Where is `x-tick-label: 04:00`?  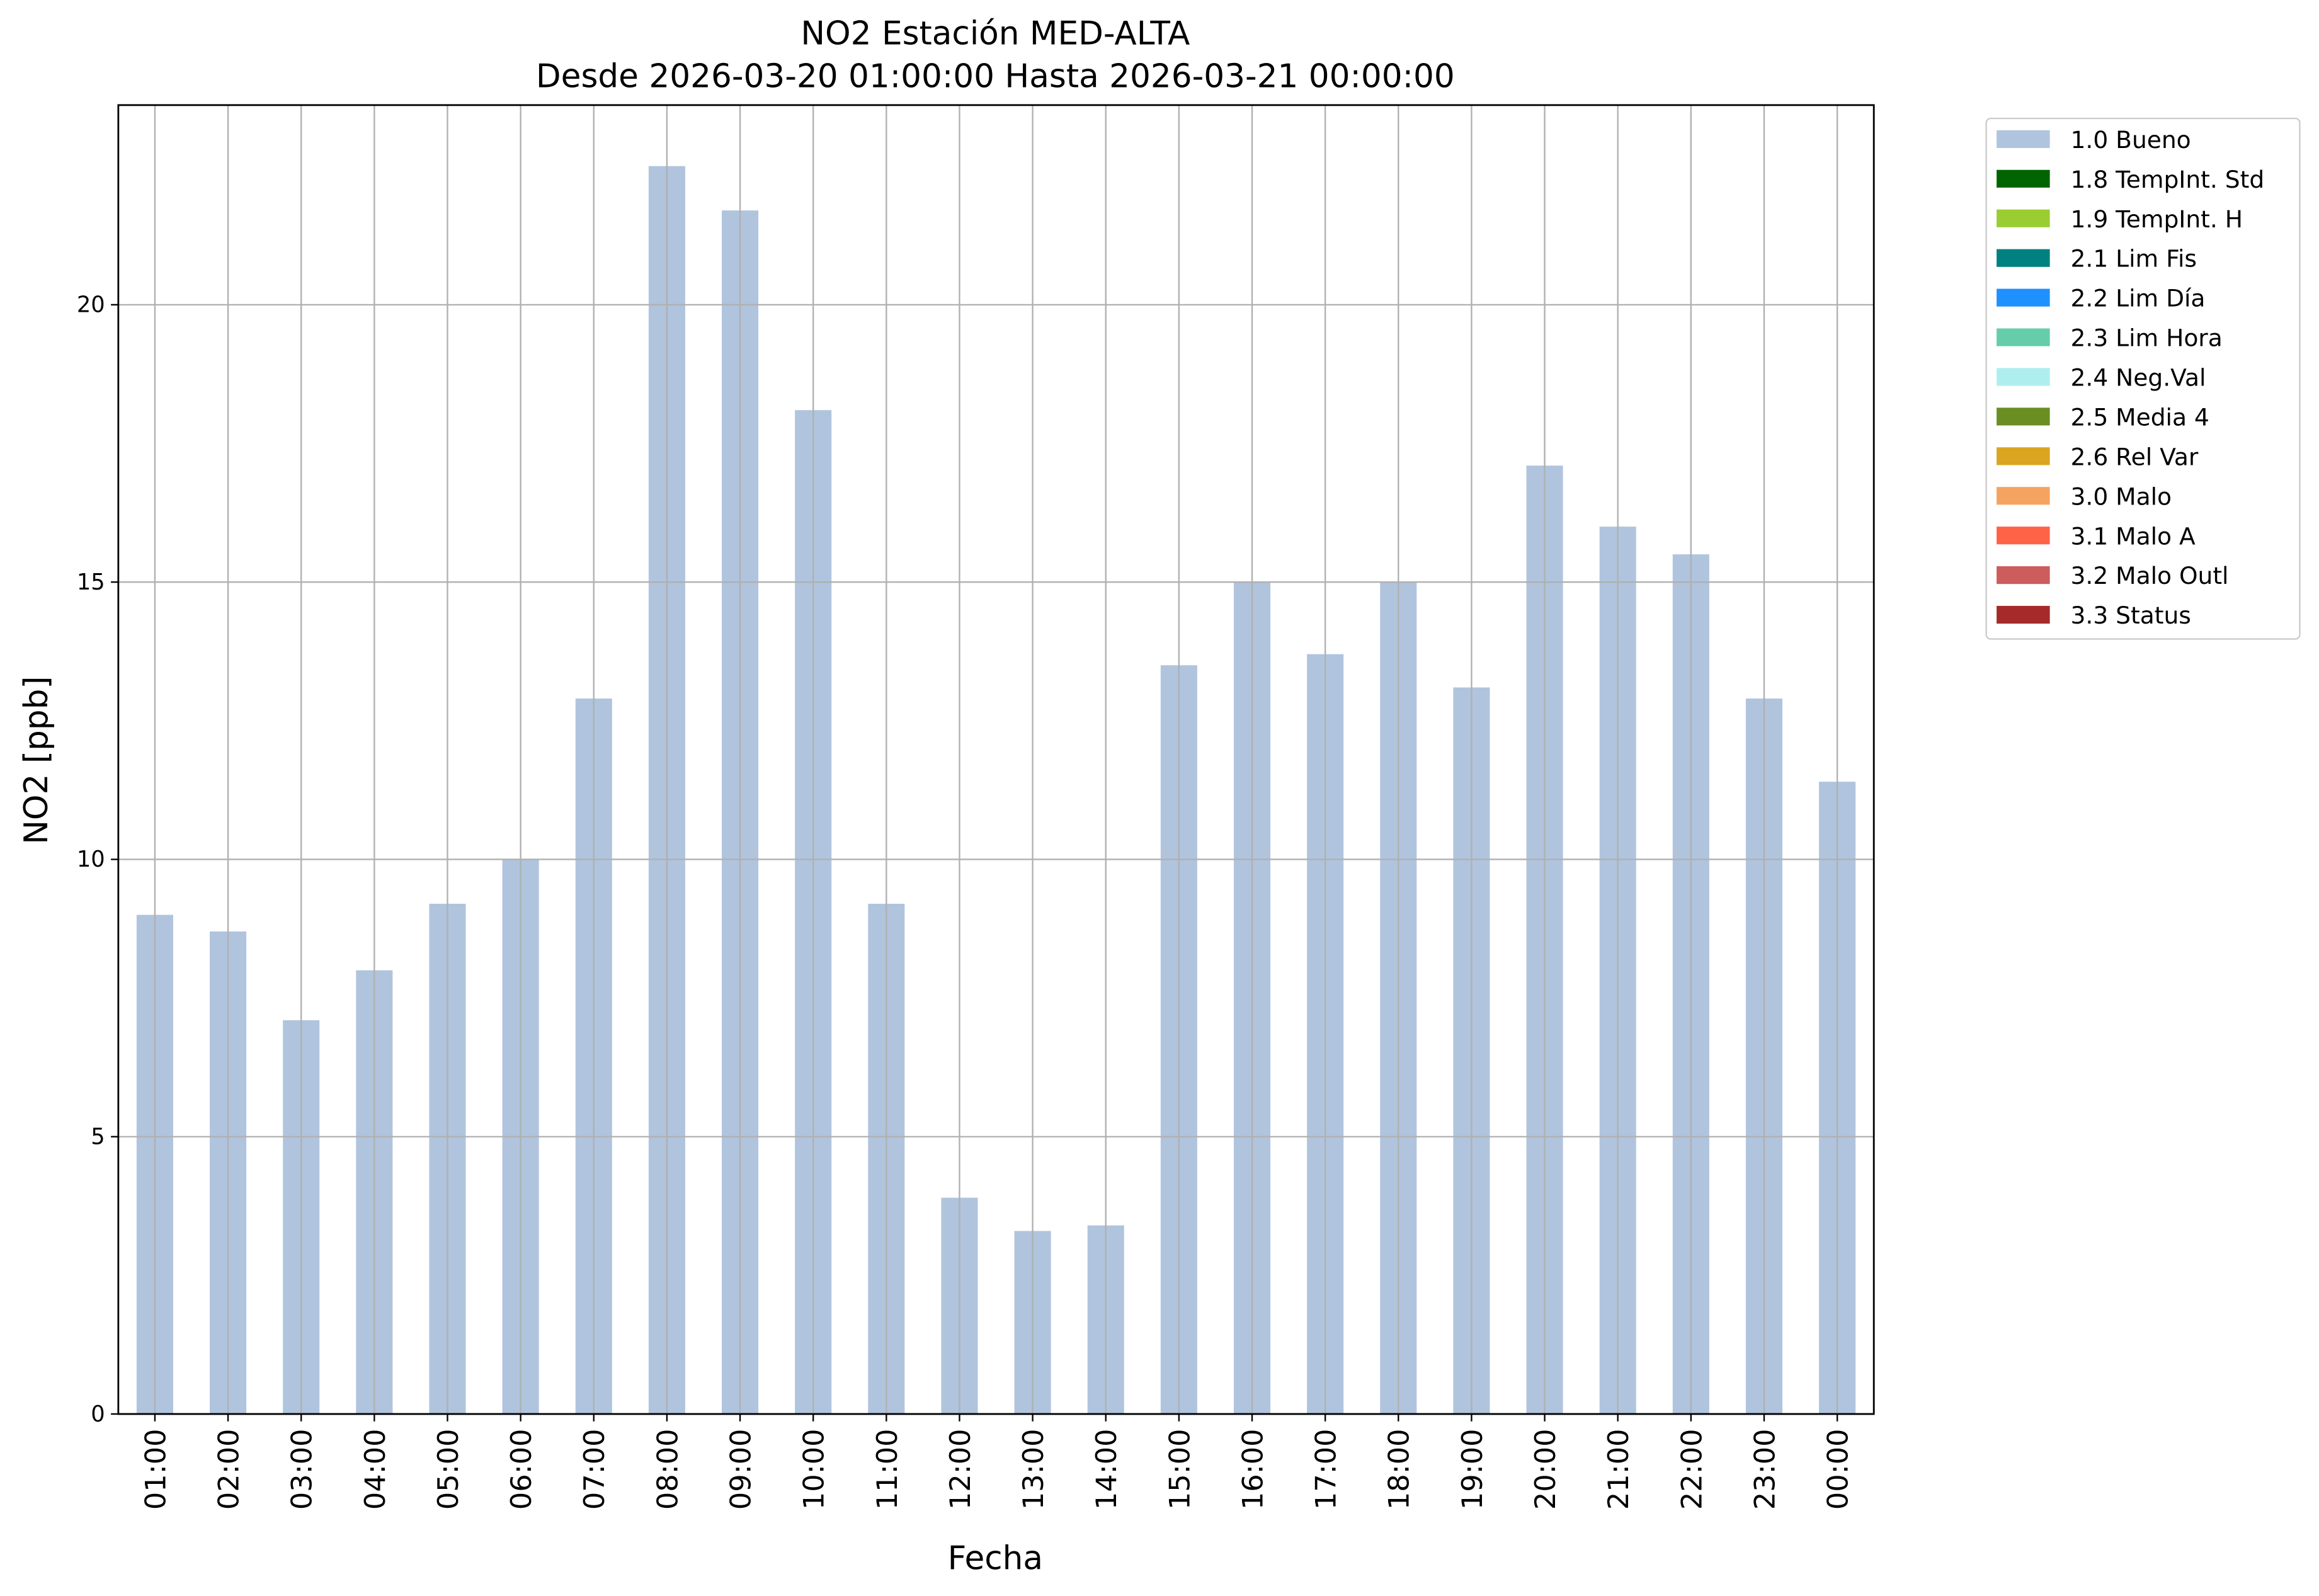 x-tick-label: 04:00 is located at coordinates (375, 1469).